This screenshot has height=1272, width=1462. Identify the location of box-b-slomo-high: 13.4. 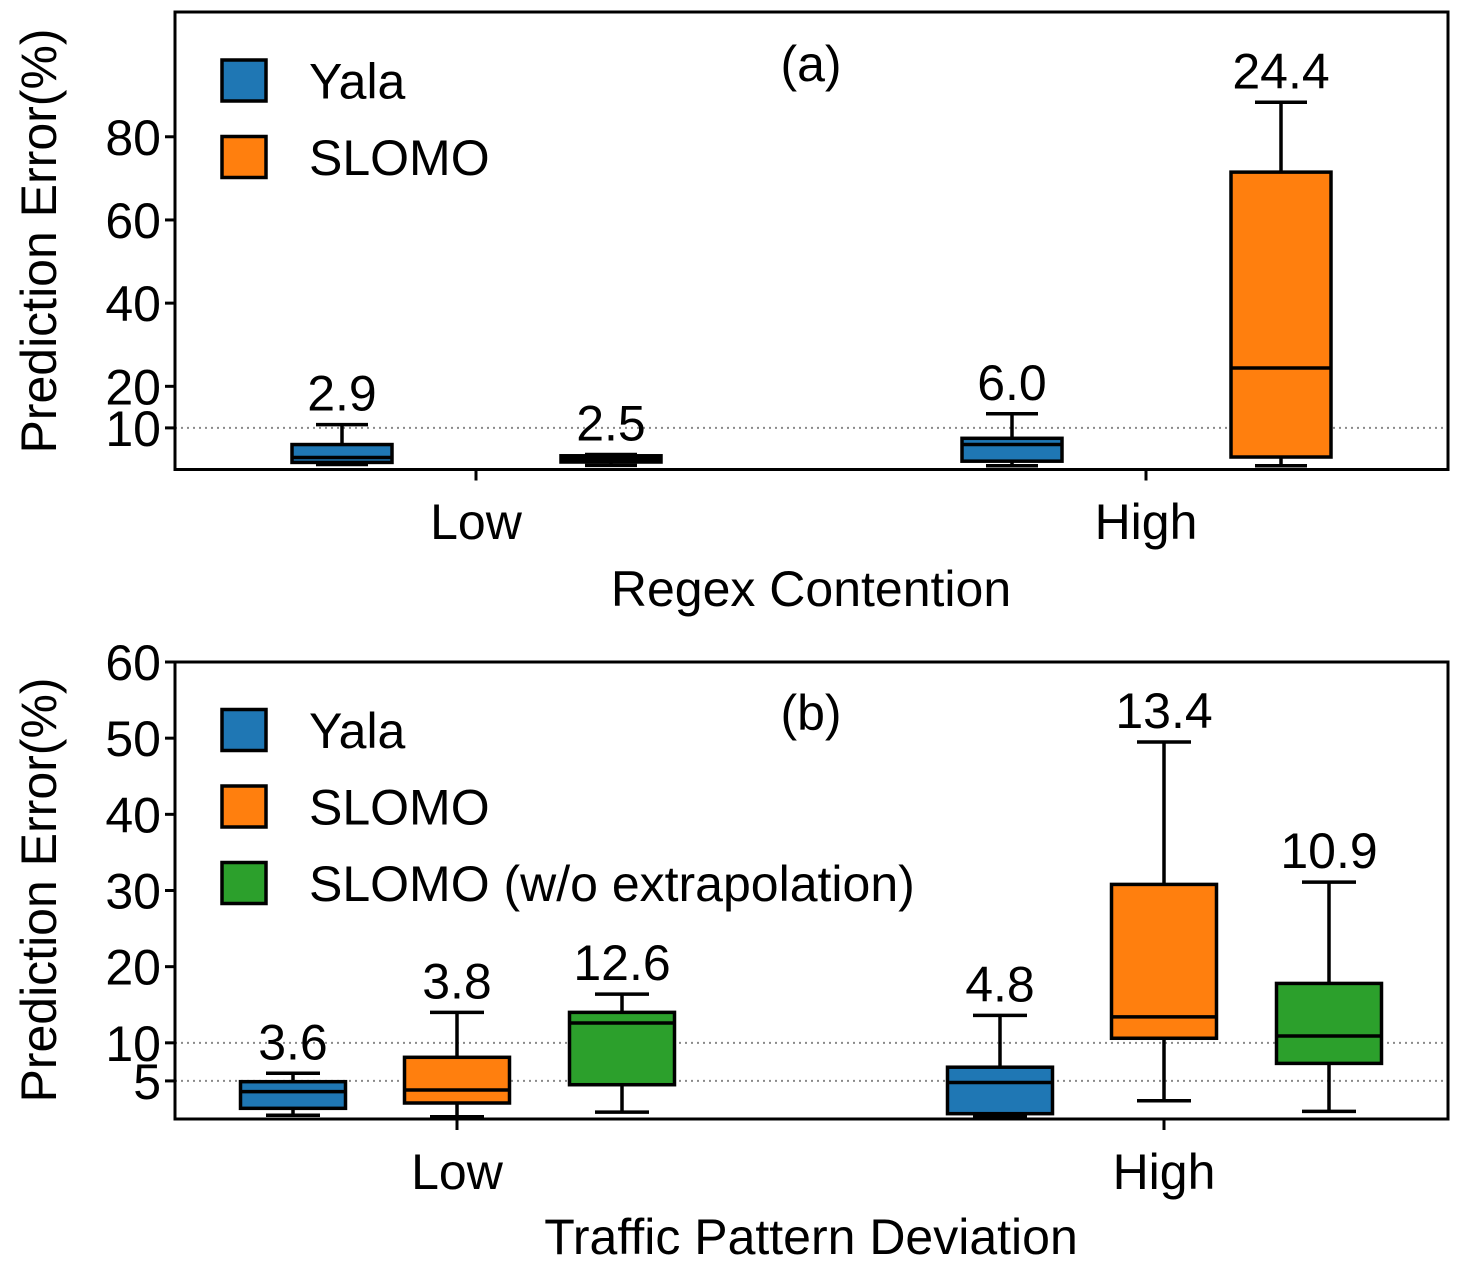
(1164, 893).